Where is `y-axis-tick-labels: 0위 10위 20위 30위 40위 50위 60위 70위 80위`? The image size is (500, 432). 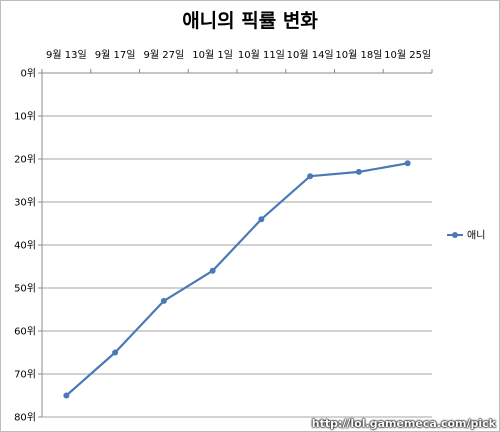 y-axis-tick-labels: 0위 10위 20위 30위 40위 50위 60위 70위 80위 is located at coordinates (25, 245).